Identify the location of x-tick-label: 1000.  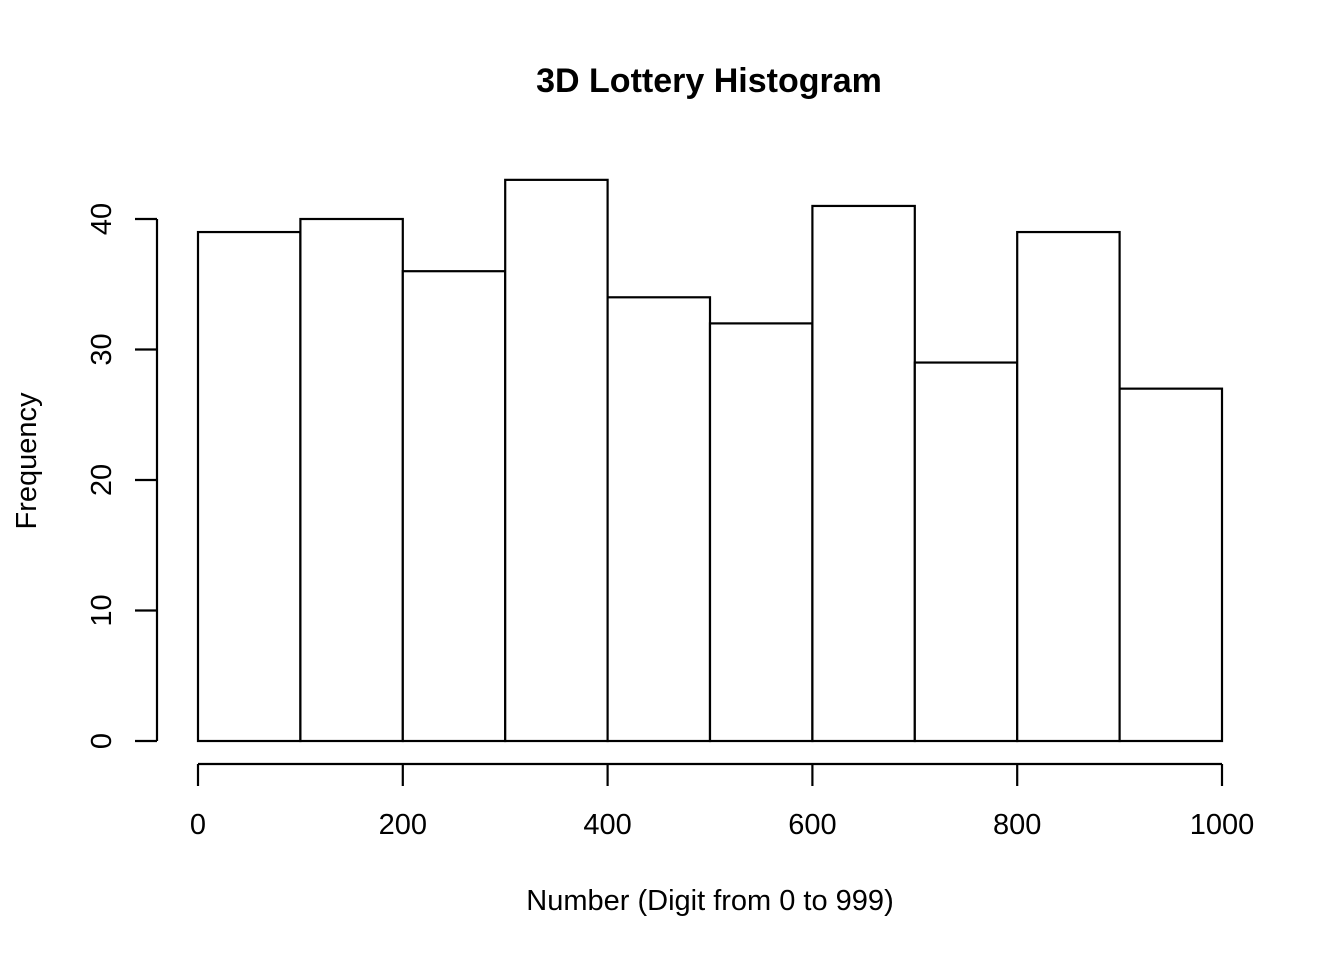
(1222, 825).